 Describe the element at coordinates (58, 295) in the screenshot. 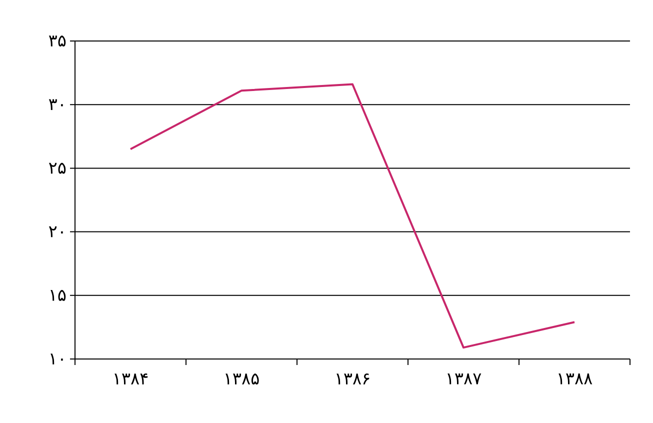

I see `y-tick-label: ۱۵` at that location.